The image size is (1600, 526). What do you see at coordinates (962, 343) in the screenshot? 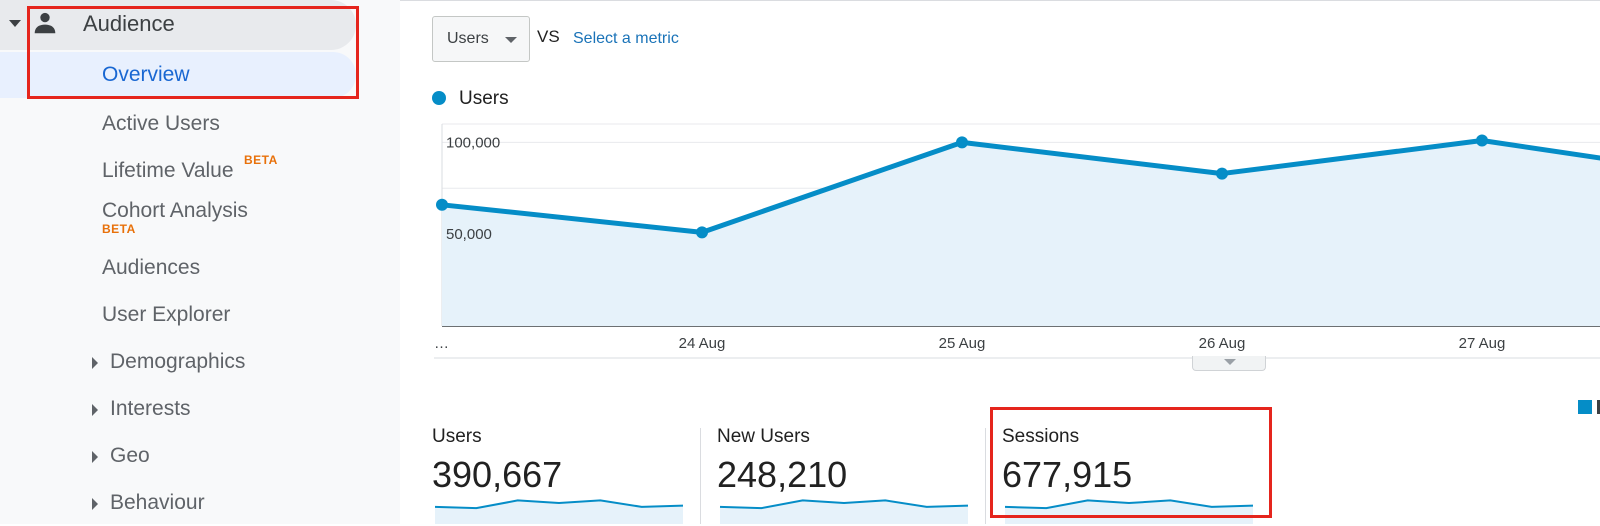
I see `x-tick-label: 25 Aug` at bounding box center [962, 343].